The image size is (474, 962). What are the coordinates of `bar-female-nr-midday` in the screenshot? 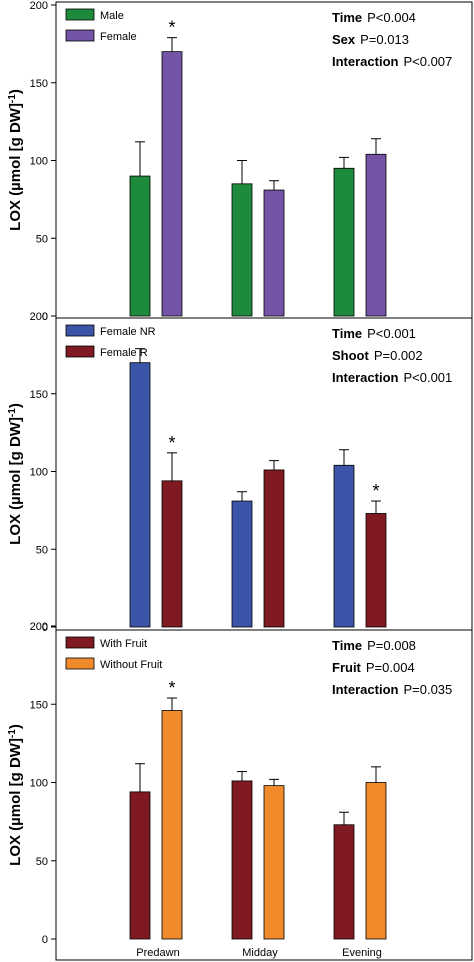 It's located at (242, 564).